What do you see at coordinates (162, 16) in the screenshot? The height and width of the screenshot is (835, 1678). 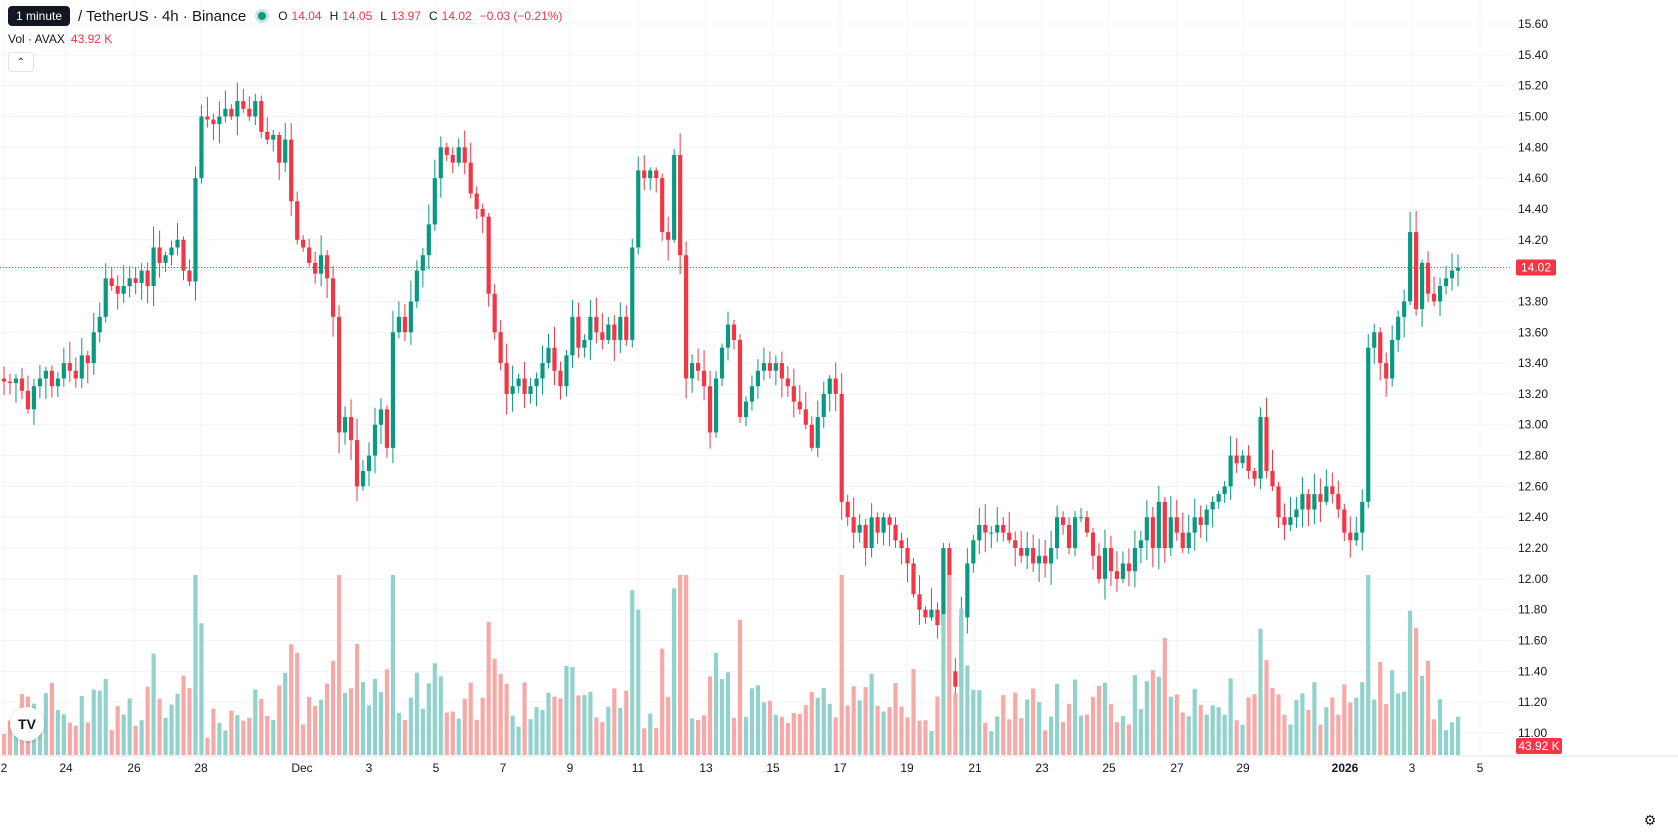 I see `symbol-title: / TetherUS · 4h · Binance` at bounding box center [162, 16].